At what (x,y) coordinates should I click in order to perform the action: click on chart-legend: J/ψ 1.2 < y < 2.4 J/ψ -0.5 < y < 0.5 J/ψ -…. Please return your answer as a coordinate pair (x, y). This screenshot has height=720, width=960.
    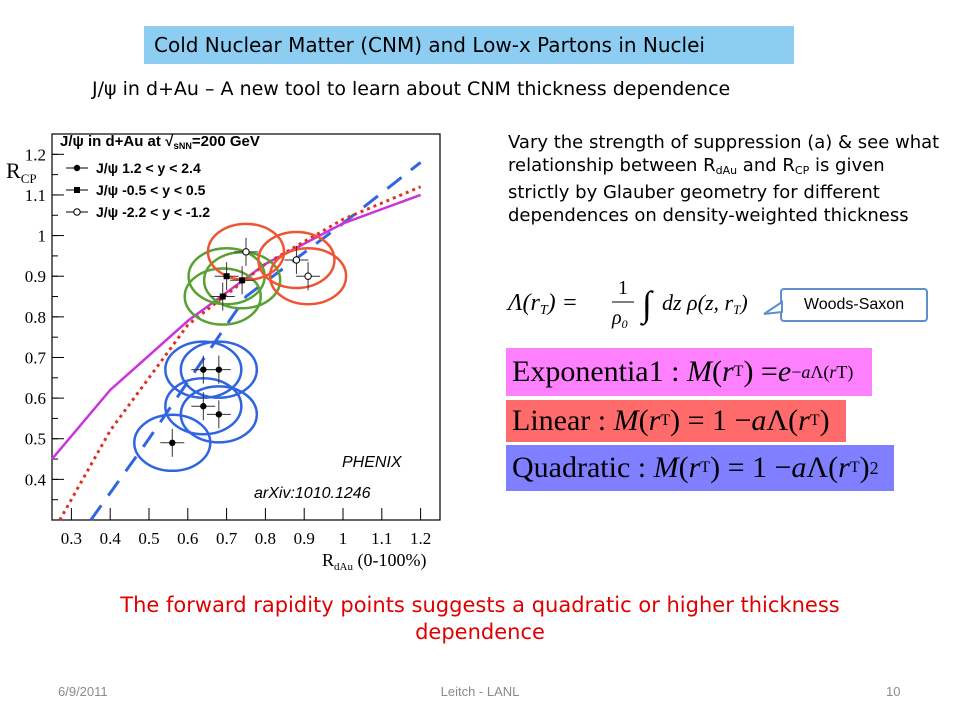
    Looking at the image, I should click on (138, 190).